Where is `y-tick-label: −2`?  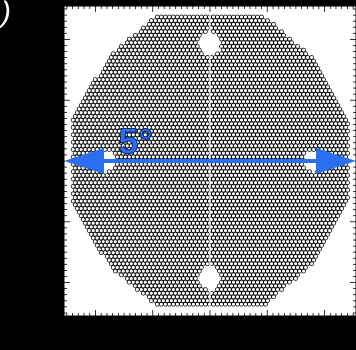 y-tick-label: −2 is located at coordinates (53, 283).